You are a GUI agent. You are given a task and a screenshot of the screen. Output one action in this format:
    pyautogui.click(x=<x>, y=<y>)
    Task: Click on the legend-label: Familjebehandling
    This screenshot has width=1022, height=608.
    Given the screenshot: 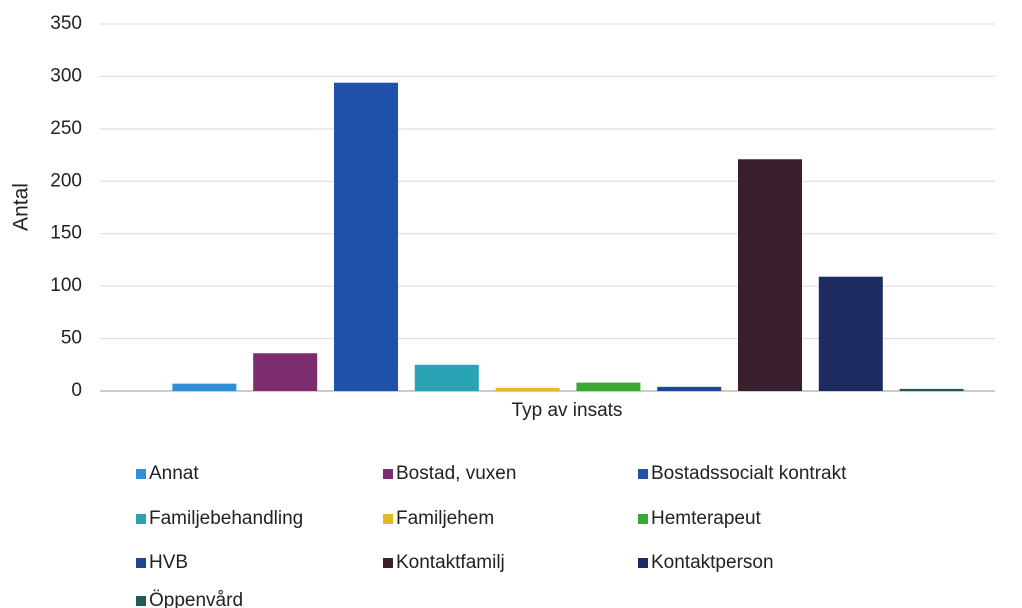 What is the action you would take?
    pyautogui.click(x=226, y=518)
    